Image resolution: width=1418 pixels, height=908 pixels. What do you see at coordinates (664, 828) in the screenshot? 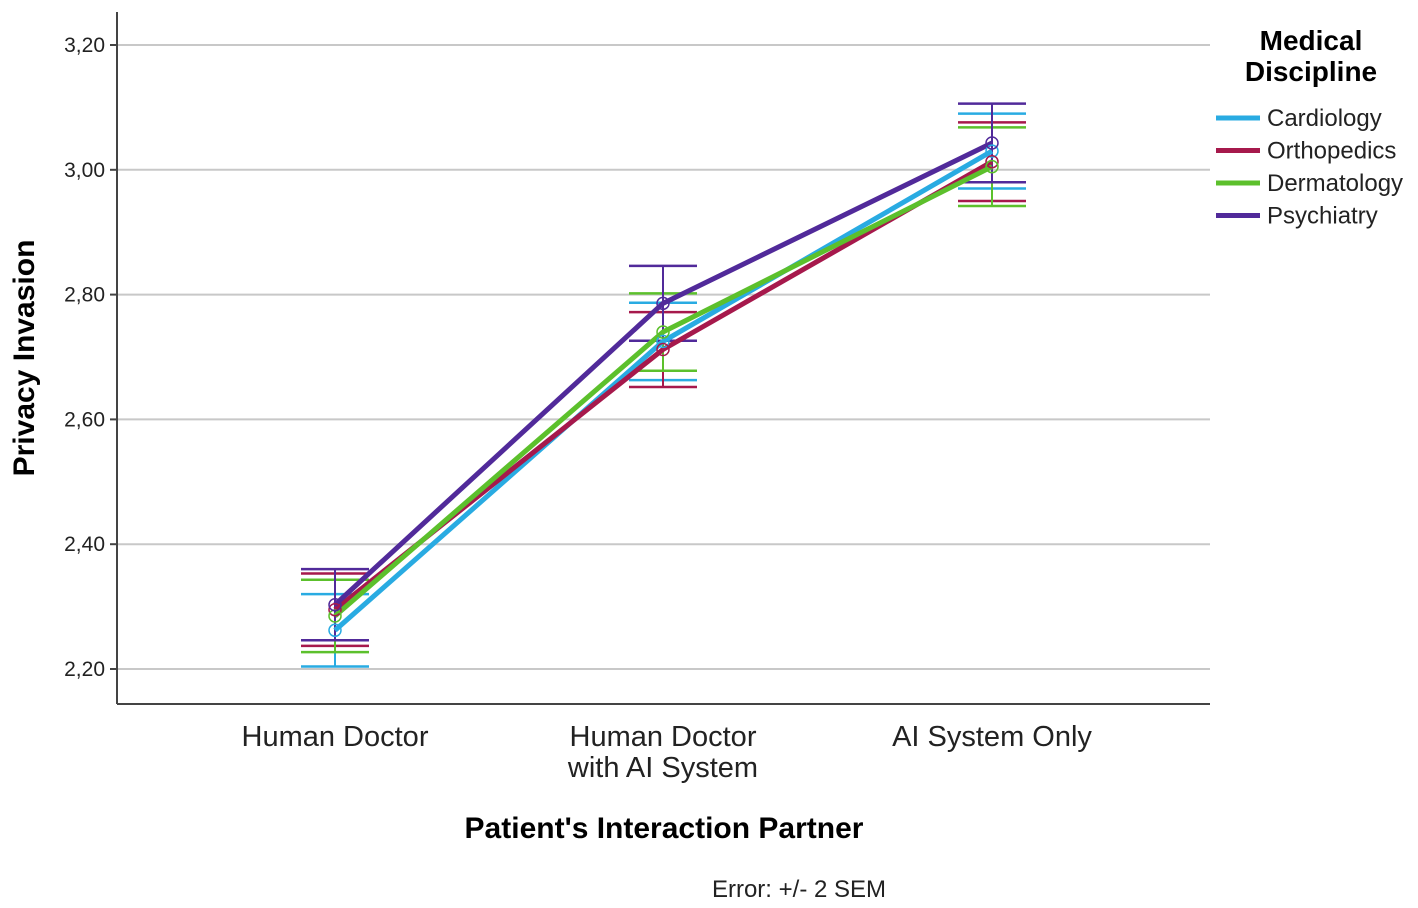
I see `x-axis-title: Patient's Interaction Partner` at bounding box center [664, 828].